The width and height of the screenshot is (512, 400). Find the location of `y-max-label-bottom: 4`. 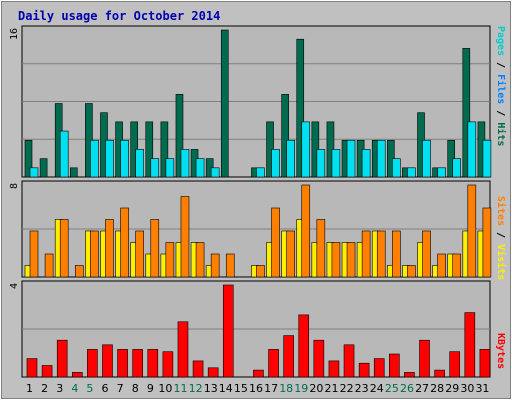

y-max-label-bottom: 4 is located at coordinates (14, 286).